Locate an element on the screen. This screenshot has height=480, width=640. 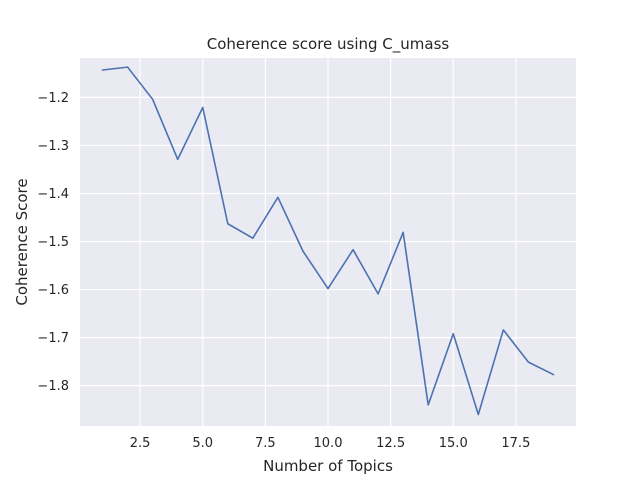
y-tick-label: −1.2 is located at coordinates (53, 98).